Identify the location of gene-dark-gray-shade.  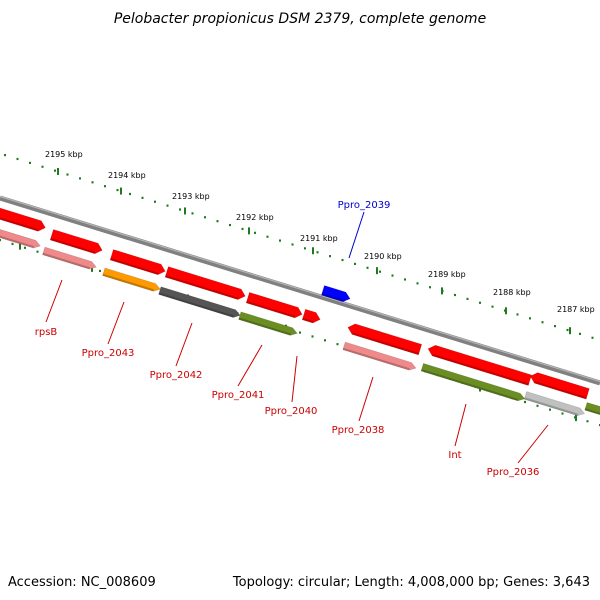
(196, 305).